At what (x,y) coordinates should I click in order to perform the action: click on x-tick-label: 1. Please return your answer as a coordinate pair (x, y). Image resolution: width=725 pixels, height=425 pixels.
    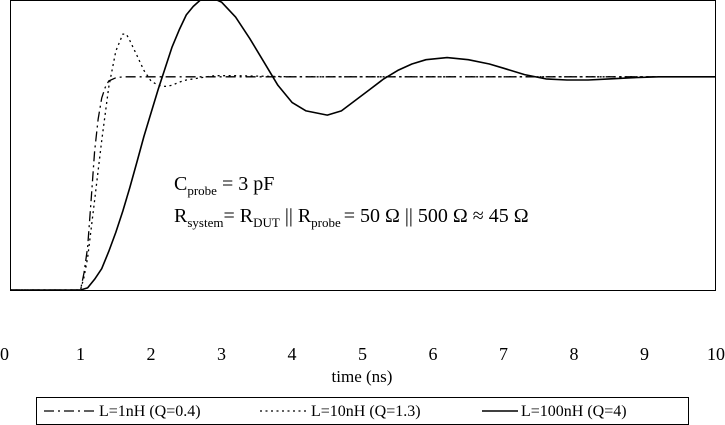
    Looking at the image, I should click on (80, 354).